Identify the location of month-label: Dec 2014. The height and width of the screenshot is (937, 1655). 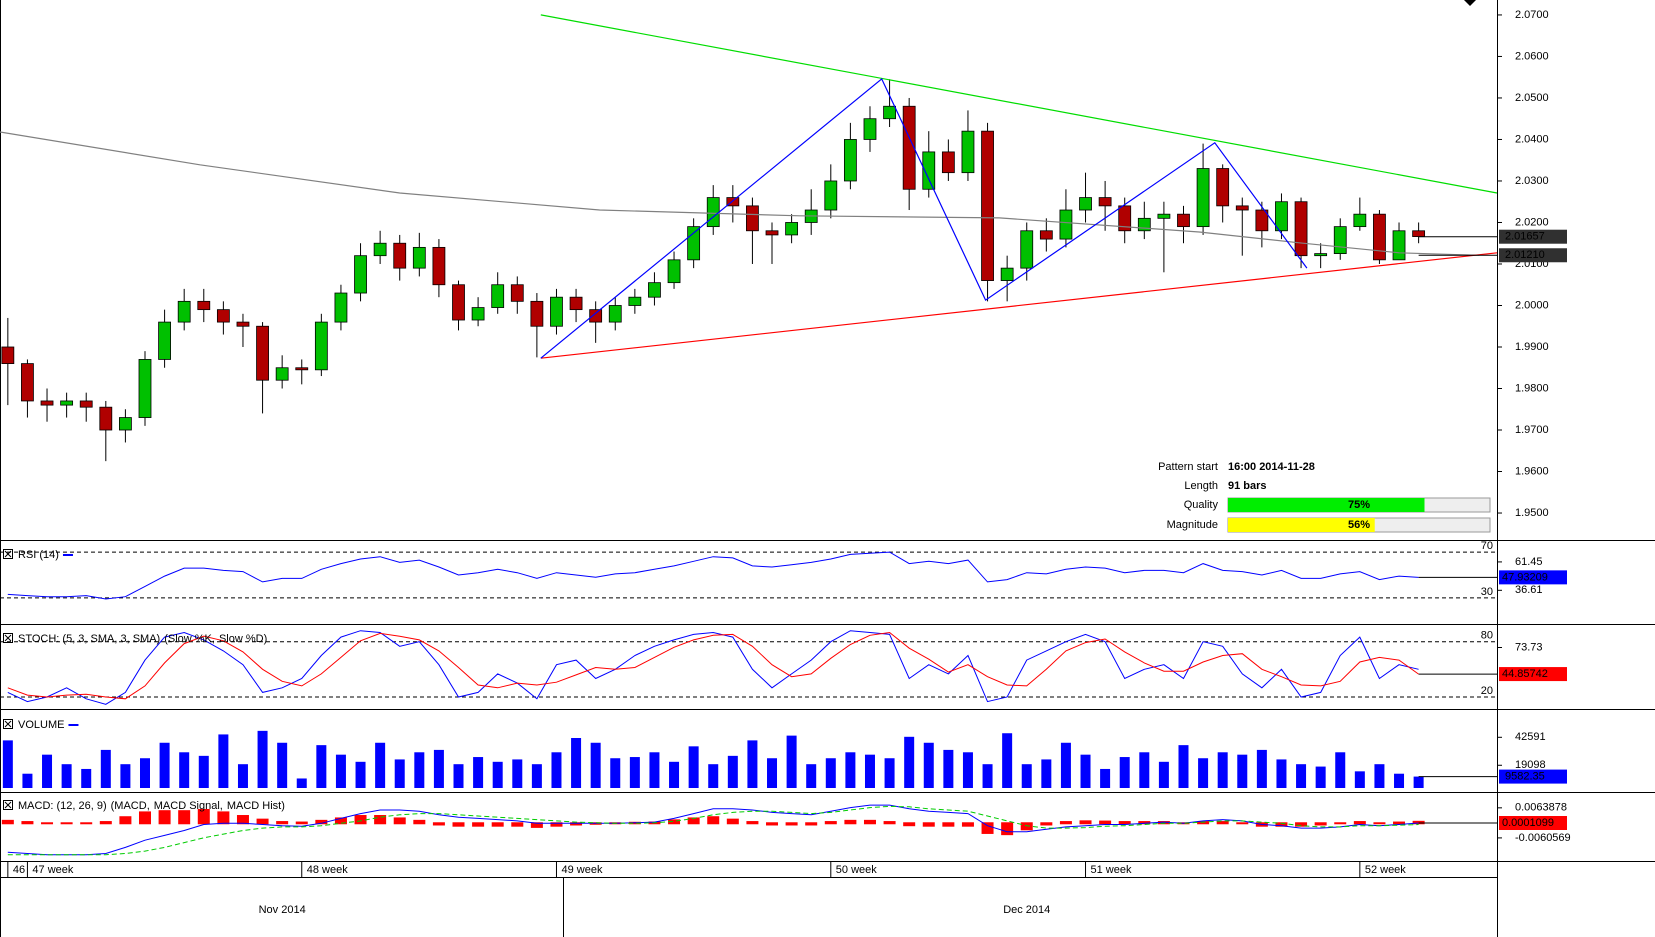
(1026, 910).